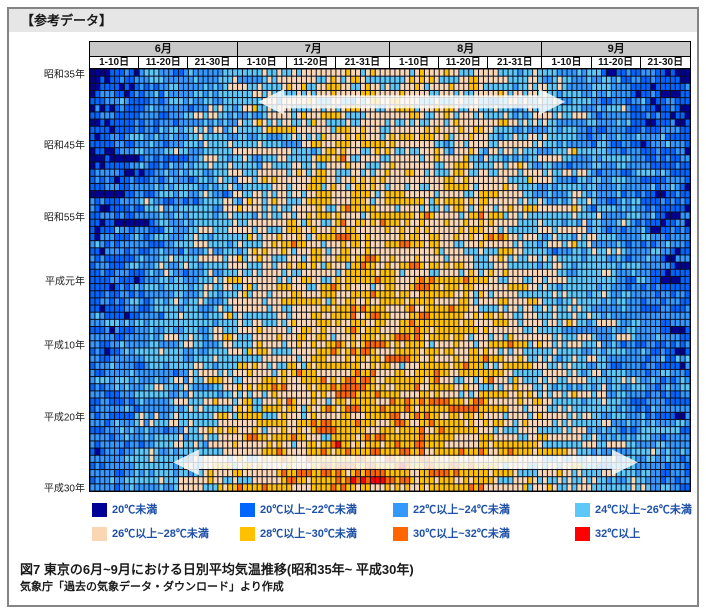 This screenshot has width=706, height=613. What do you see at coordinates (64, 75) in the screenshot?
I see `year-axis-label: 昭和35年` at bounding box center [64, 75].